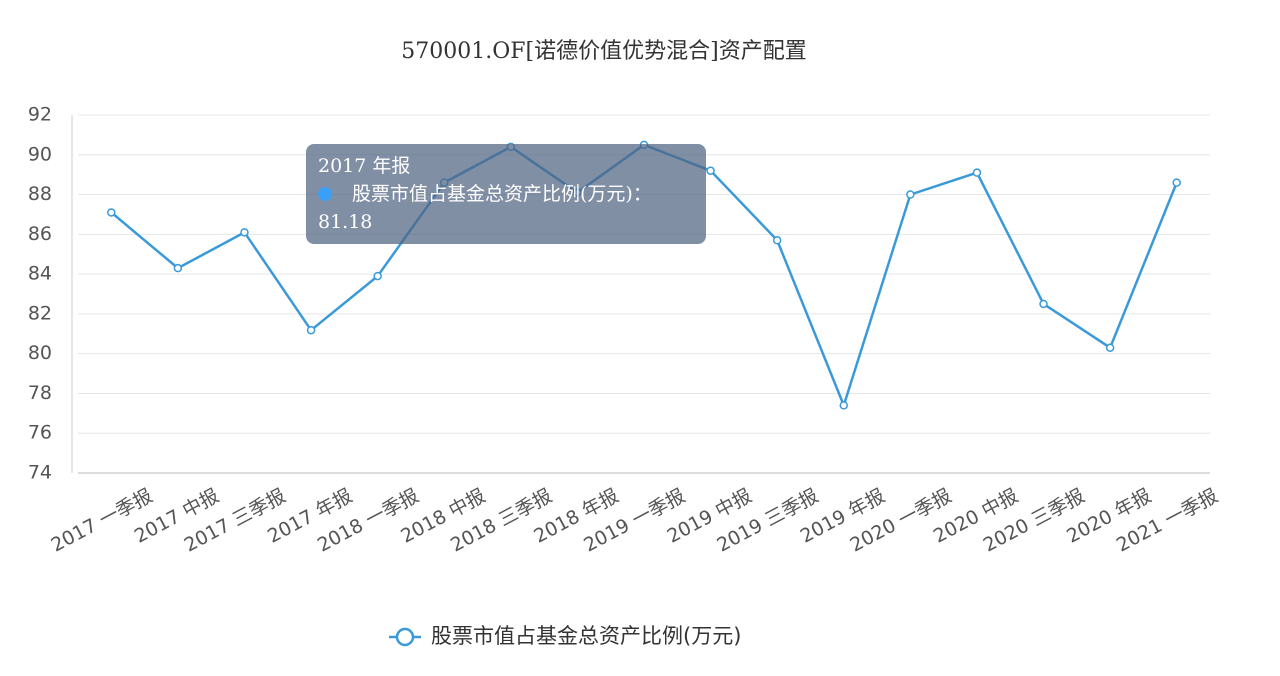 The height and width of the screenshot is (676, 1280). What do you see at coordinates (40, 115) in the screenshot?
I see `y-tick-label: 92` at bounding box center [40, 115].